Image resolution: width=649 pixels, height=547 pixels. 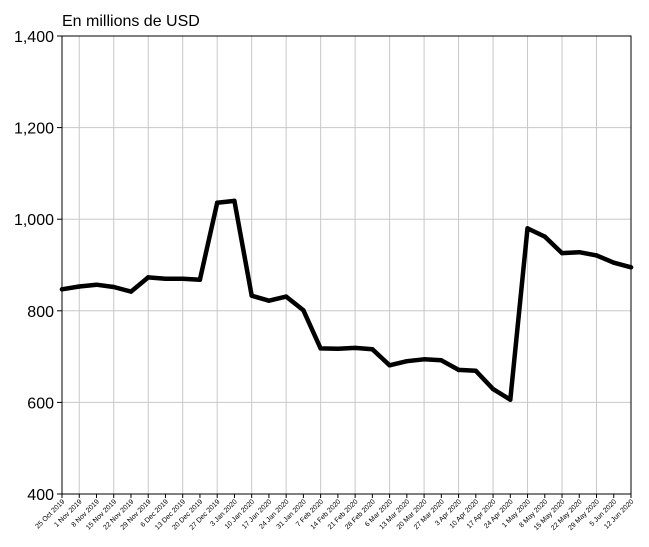 What do you see at coordinates (40, 312) in the screenshot?
I see `y-tick-label: 800` at bounding box center [40, 312].